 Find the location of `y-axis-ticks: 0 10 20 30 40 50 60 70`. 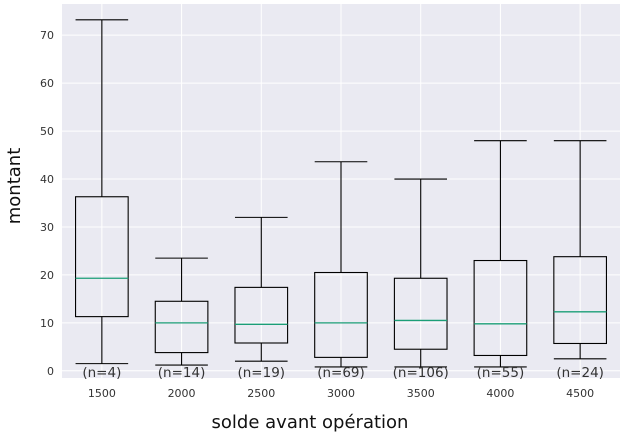

y-axis-ticks: 0 10 20 30 40 50 60 70 is located at coordinates (47, 203).